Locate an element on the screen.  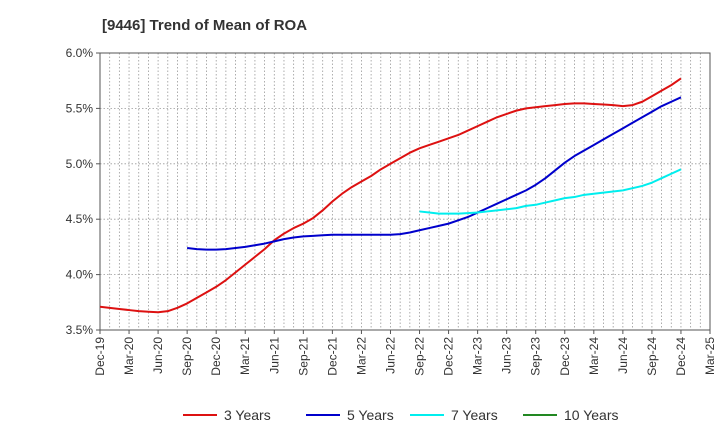
x-tick-label: Dec-20 is located at coordinates (216, 356).